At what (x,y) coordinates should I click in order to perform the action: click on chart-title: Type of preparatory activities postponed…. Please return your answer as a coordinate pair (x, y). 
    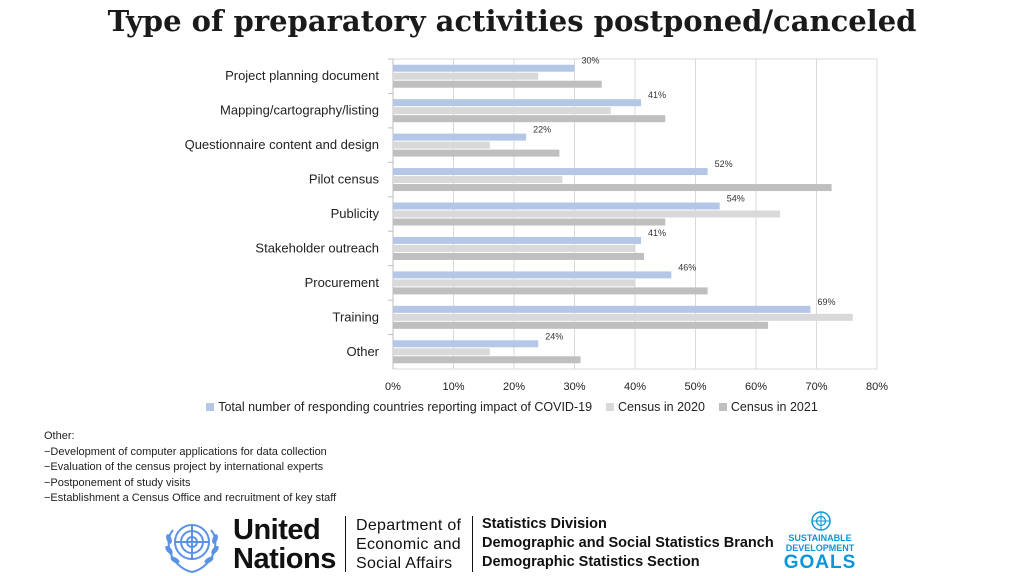
    Looking at the image, I should click on (512, 21).